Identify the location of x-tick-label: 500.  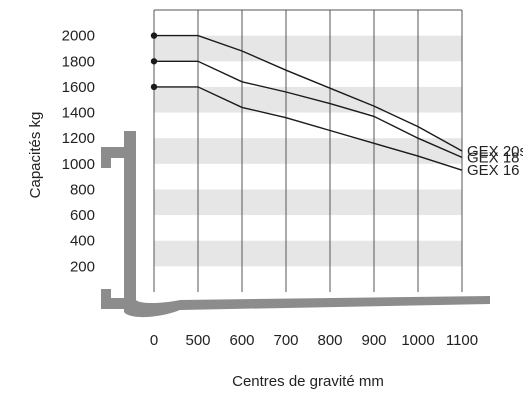
(197, 340).